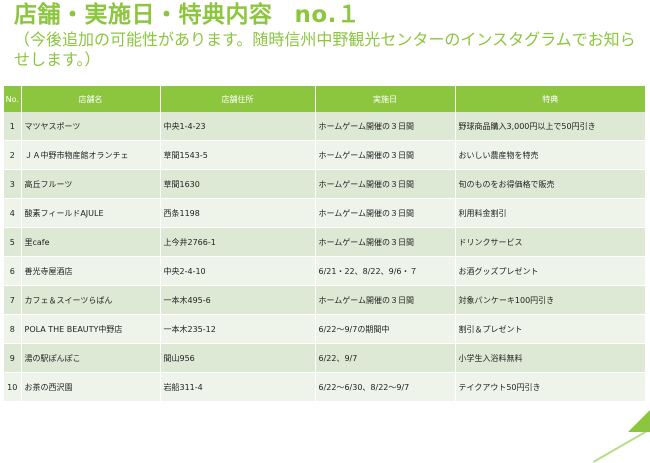 The image size is (650, 463). I want to click on cell-store-name: お茶の西沢園, so click(91, 387).